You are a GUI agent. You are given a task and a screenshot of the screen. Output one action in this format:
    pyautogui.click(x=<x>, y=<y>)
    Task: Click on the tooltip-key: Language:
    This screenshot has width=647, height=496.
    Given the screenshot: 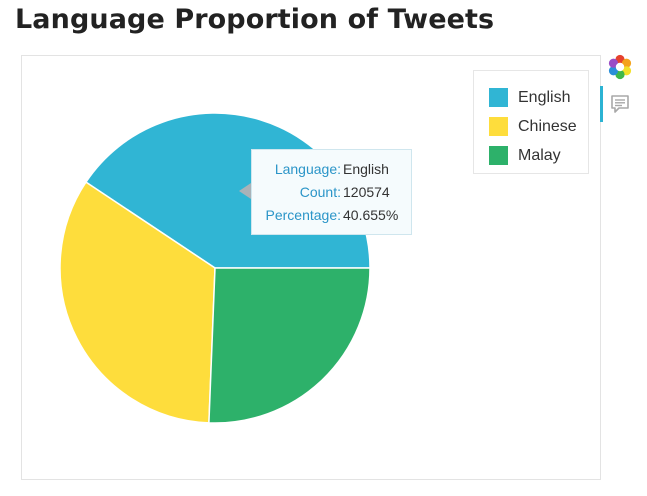 What is the action you would take?
    pyautogui.click(x=307, y=169)
    